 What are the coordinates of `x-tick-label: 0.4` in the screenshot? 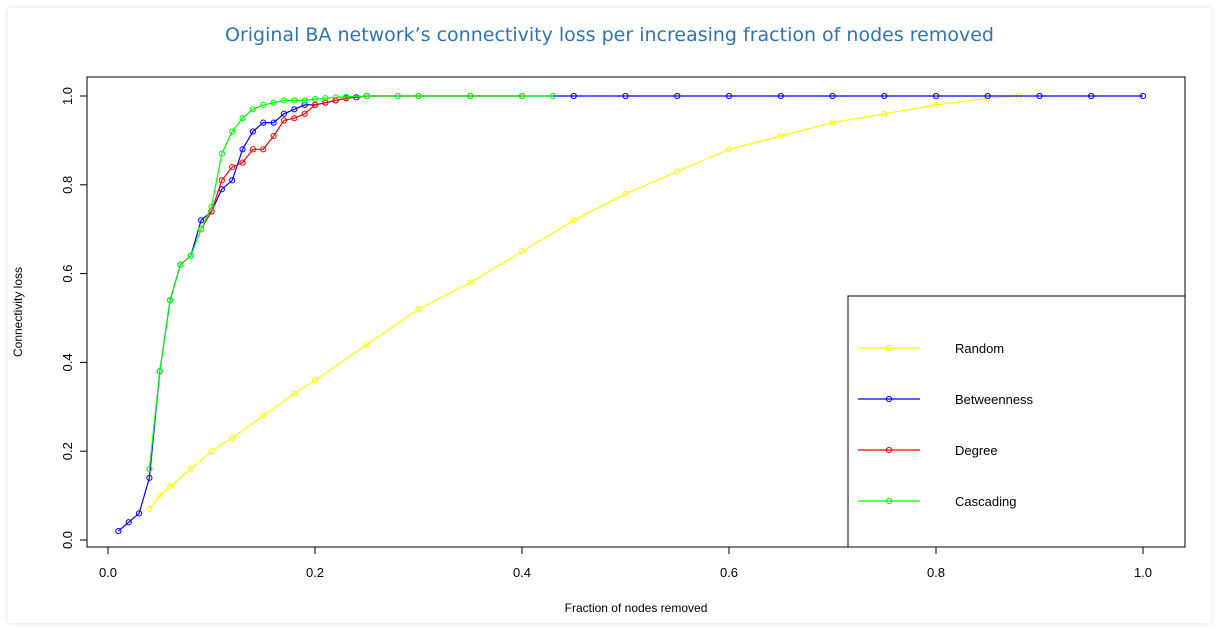 It's located at (522, 572).